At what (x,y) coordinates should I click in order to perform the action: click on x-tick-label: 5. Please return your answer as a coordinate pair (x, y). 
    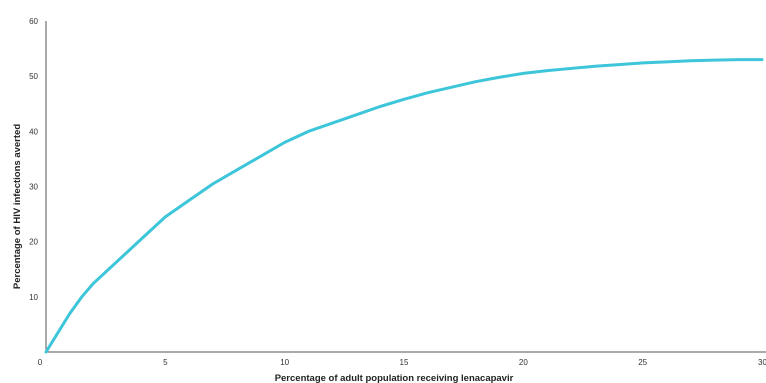
    Looking at the image, I should click on (165, 362).